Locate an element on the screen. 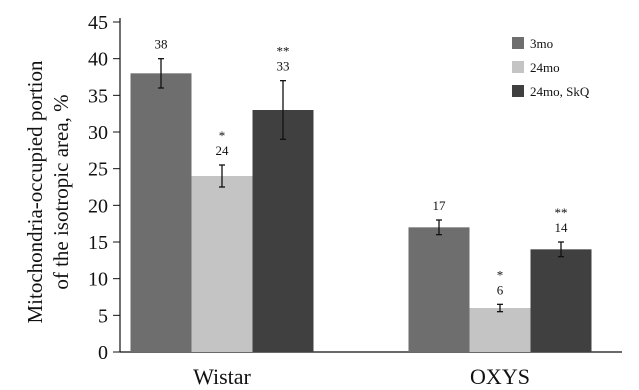 The image size is (639, 390). data-label: 33 is located at coordinates (283, 66).